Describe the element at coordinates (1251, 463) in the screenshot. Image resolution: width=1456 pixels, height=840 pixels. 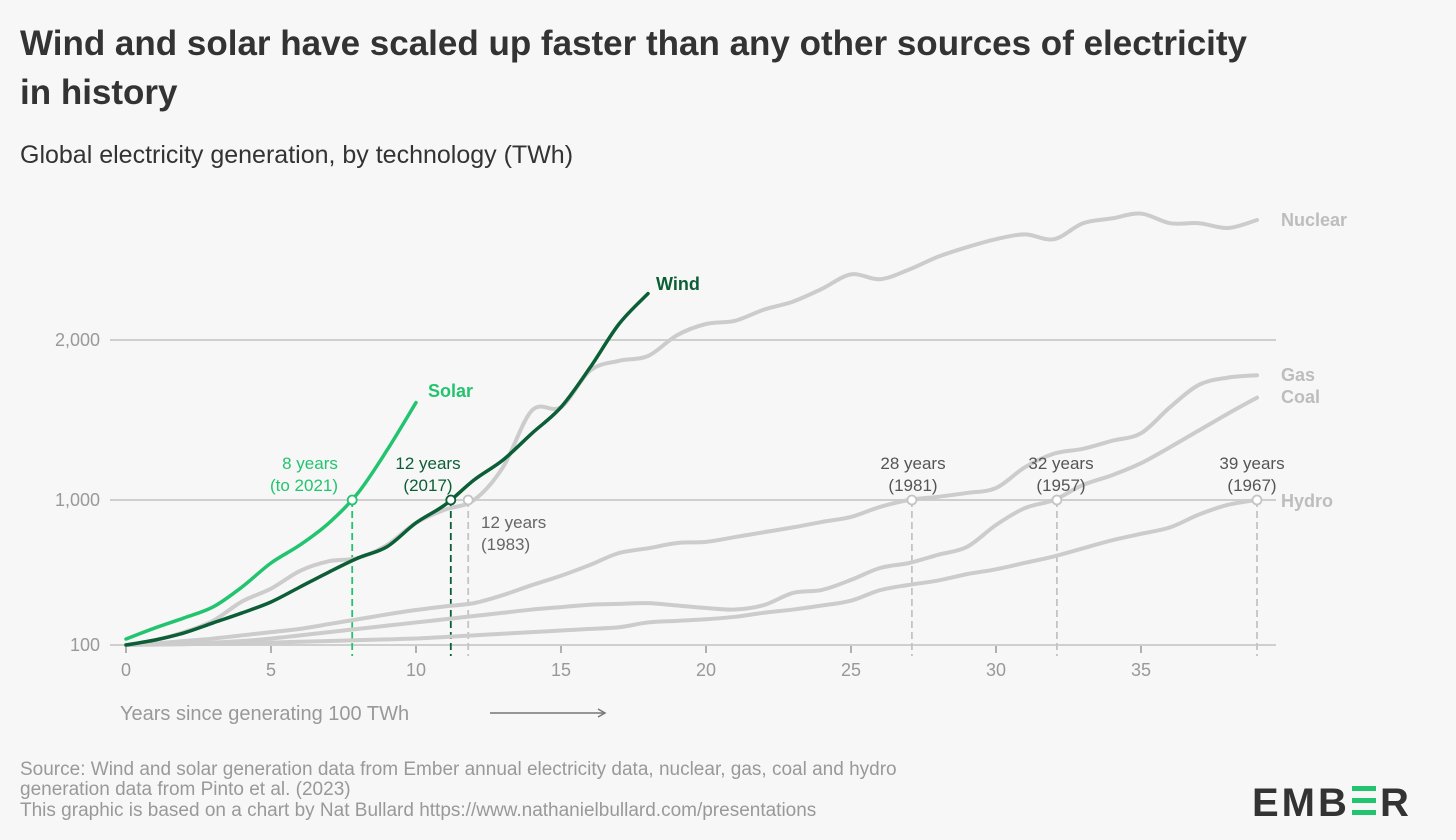
I see `annotation-hydro-line1: 39 years` at that location.